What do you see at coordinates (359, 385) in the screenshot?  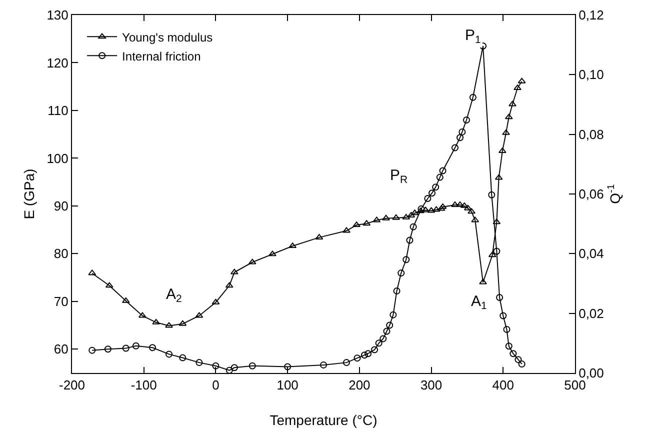 I see `x-tick-label: 200` at bounding box center [359, 385].